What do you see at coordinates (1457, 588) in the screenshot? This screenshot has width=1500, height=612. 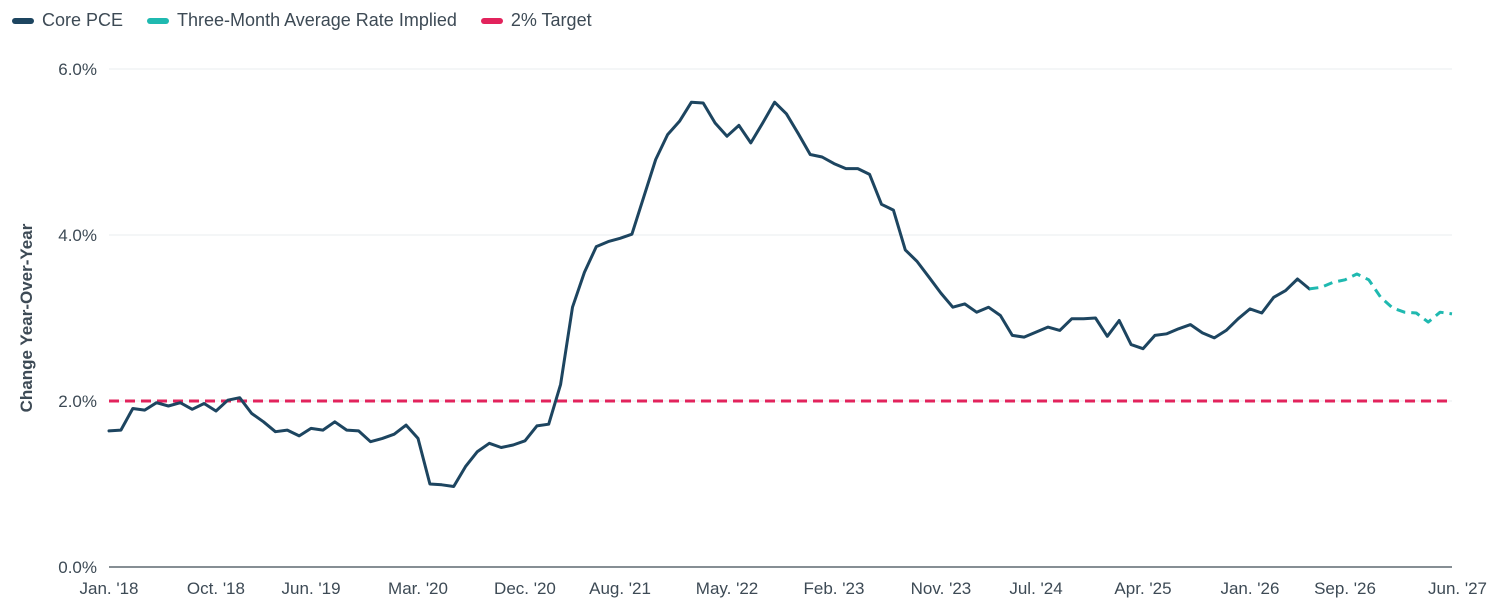 I see `x-tick-label: Jun. '27` at bounding box center [1457, 588].